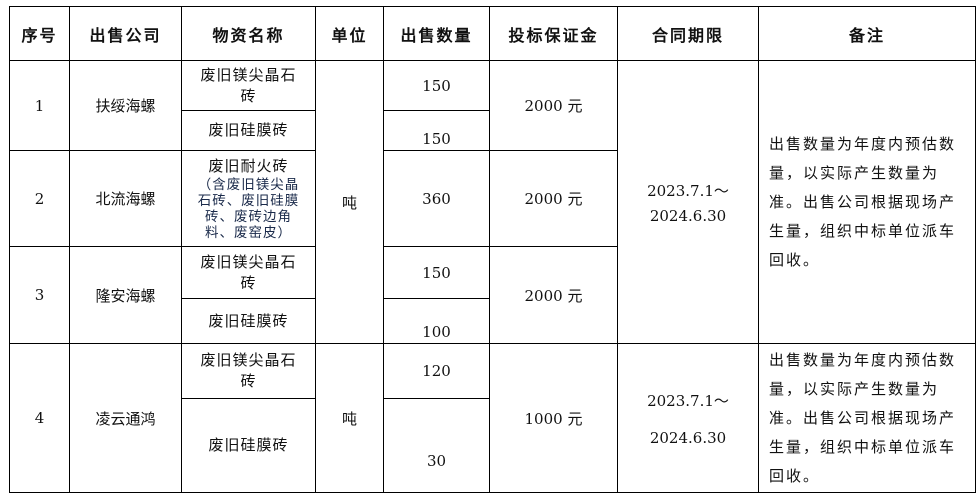 The image size is (980, 501). I want to click on row-company: 凌云通鸿, so click(125, 418).